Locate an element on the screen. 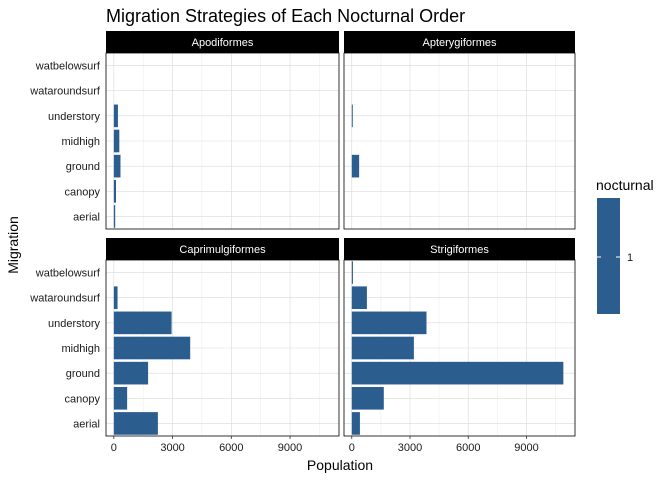 This screenshot has height=485, width=672. facet-apterygiformes: Apterygiformes is located at coordinates (459, 130).